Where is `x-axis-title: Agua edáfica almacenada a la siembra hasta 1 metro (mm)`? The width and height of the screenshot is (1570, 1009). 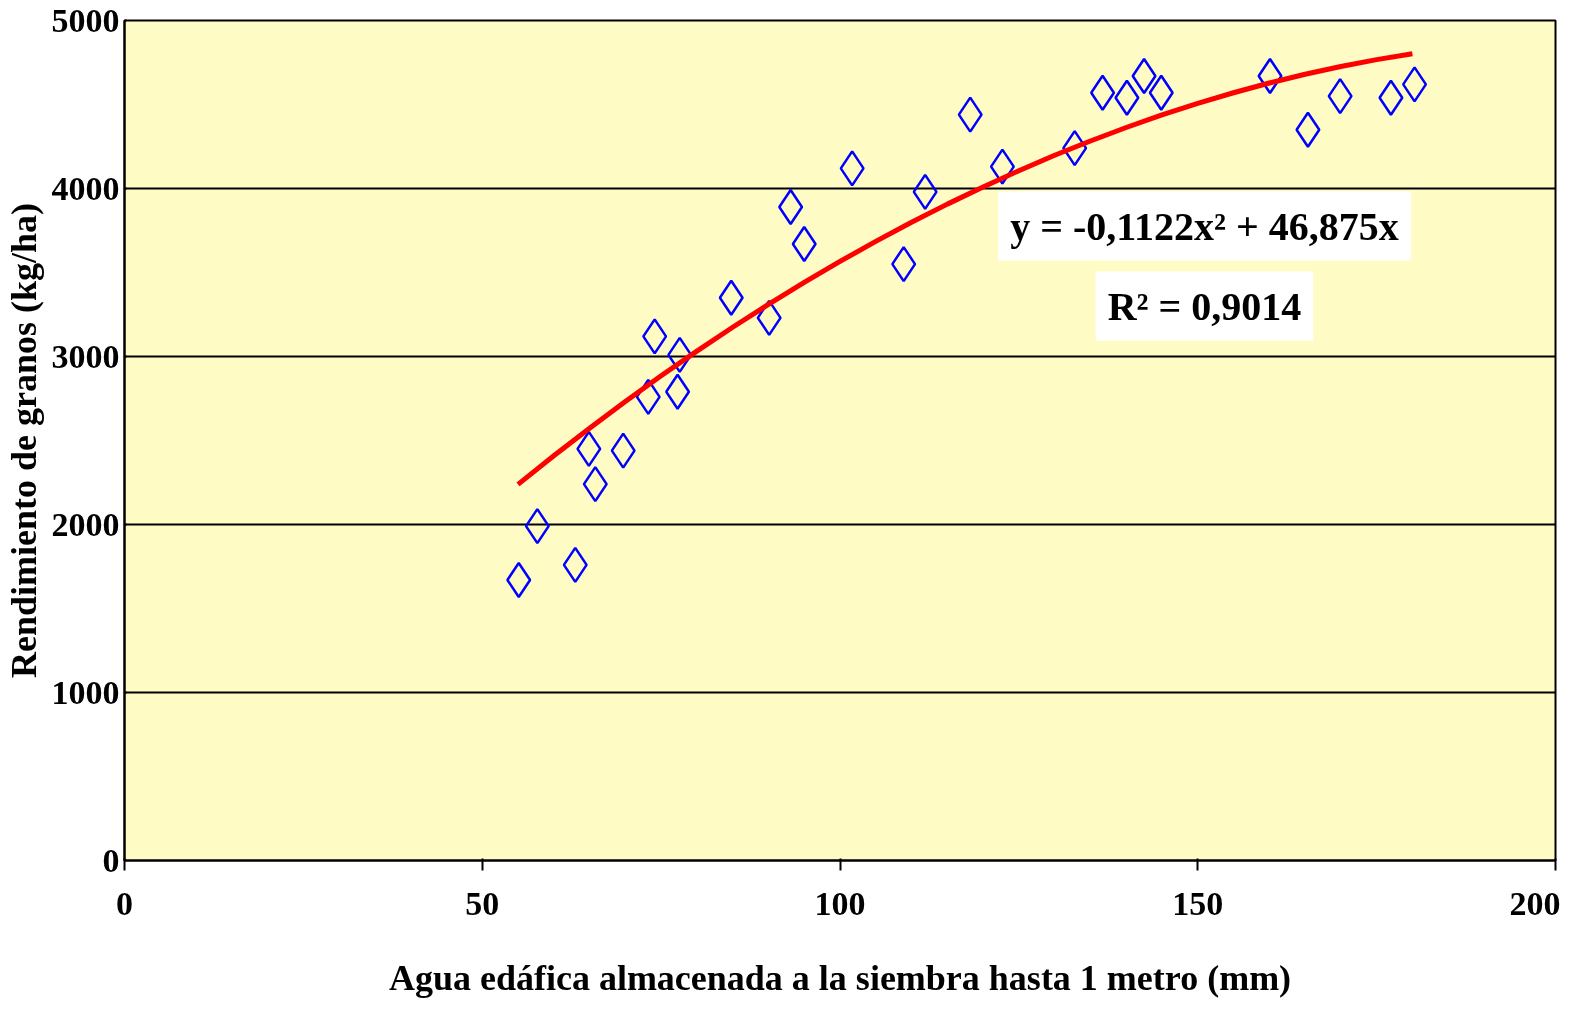 x-axis-title: Agua edáfica almacenada a la siembra hasta 1 metro (mm) is located at coordinates (840, 977).